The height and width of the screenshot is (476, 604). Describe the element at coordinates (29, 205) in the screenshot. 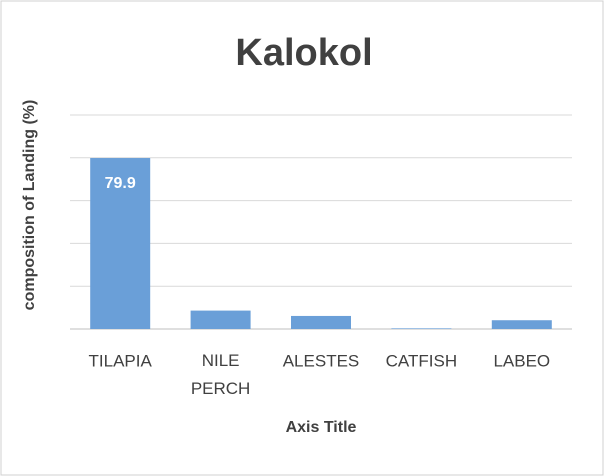

I see `y-axis-title: composition of Landing (%)` at that location.